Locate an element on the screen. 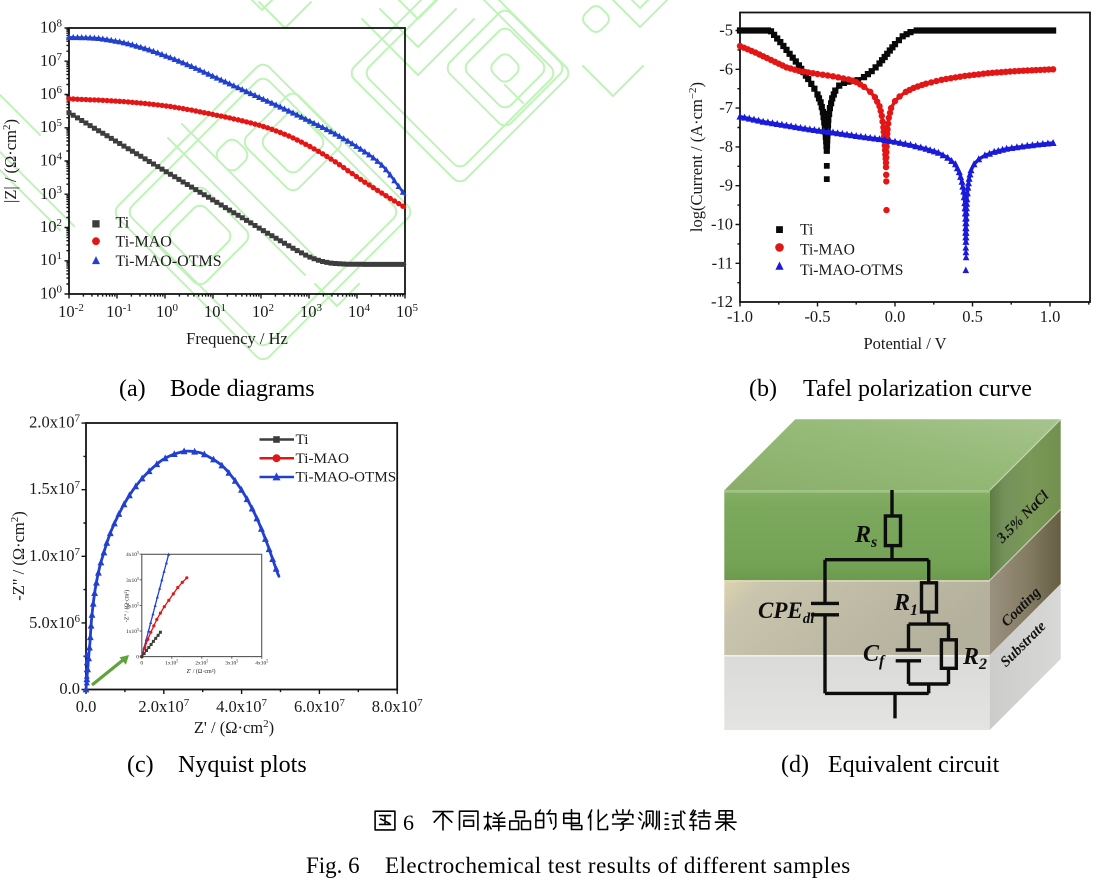  svg-text: (d) is located at coordinates (795, 765).